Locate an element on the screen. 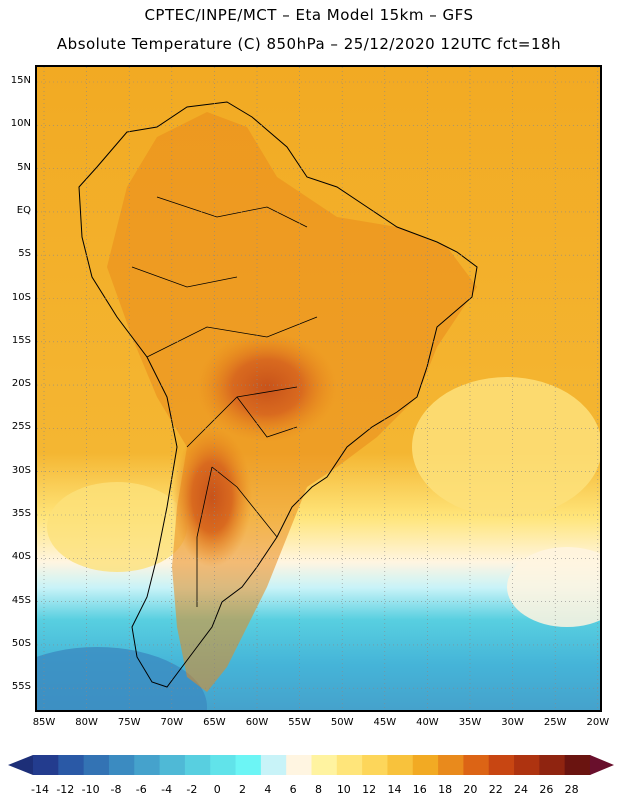 This screenshot has height=800, width=618. latitude-label: 35S is located at coordinates (21, 513).